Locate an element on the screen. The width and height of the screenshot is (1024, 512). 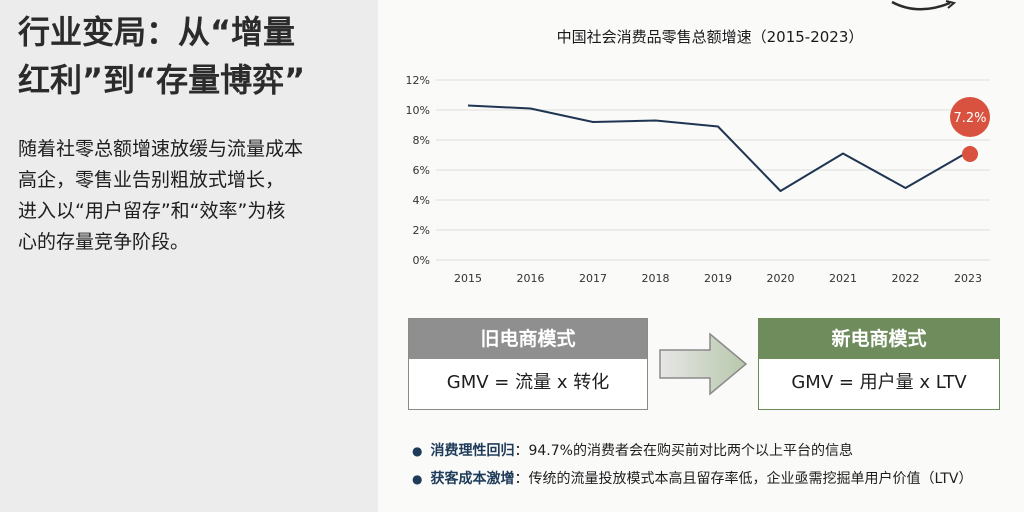
x-tick-label: 2016 is located at coordinates (531, 278).